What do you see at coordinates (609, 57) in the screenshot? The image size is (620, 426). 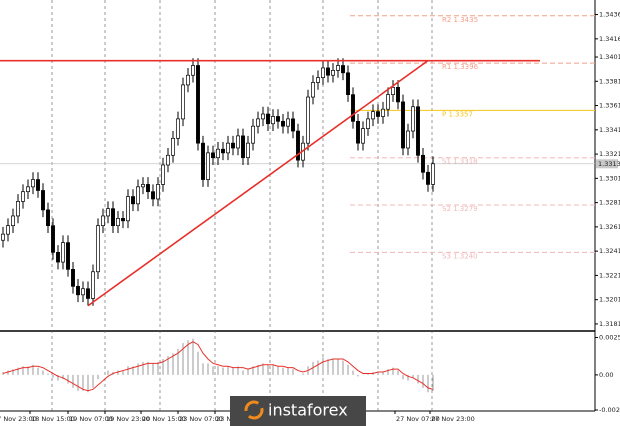 I see `y-tick-label: 1.3401` at bounding box center [609, 57].